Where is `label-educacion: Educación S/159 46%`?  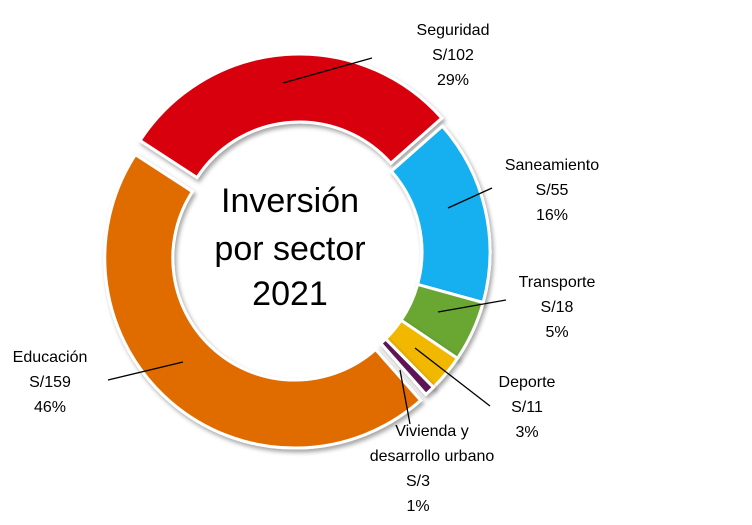
label-educacion: Educación S/159 46% is located at coordinates (50, 382).